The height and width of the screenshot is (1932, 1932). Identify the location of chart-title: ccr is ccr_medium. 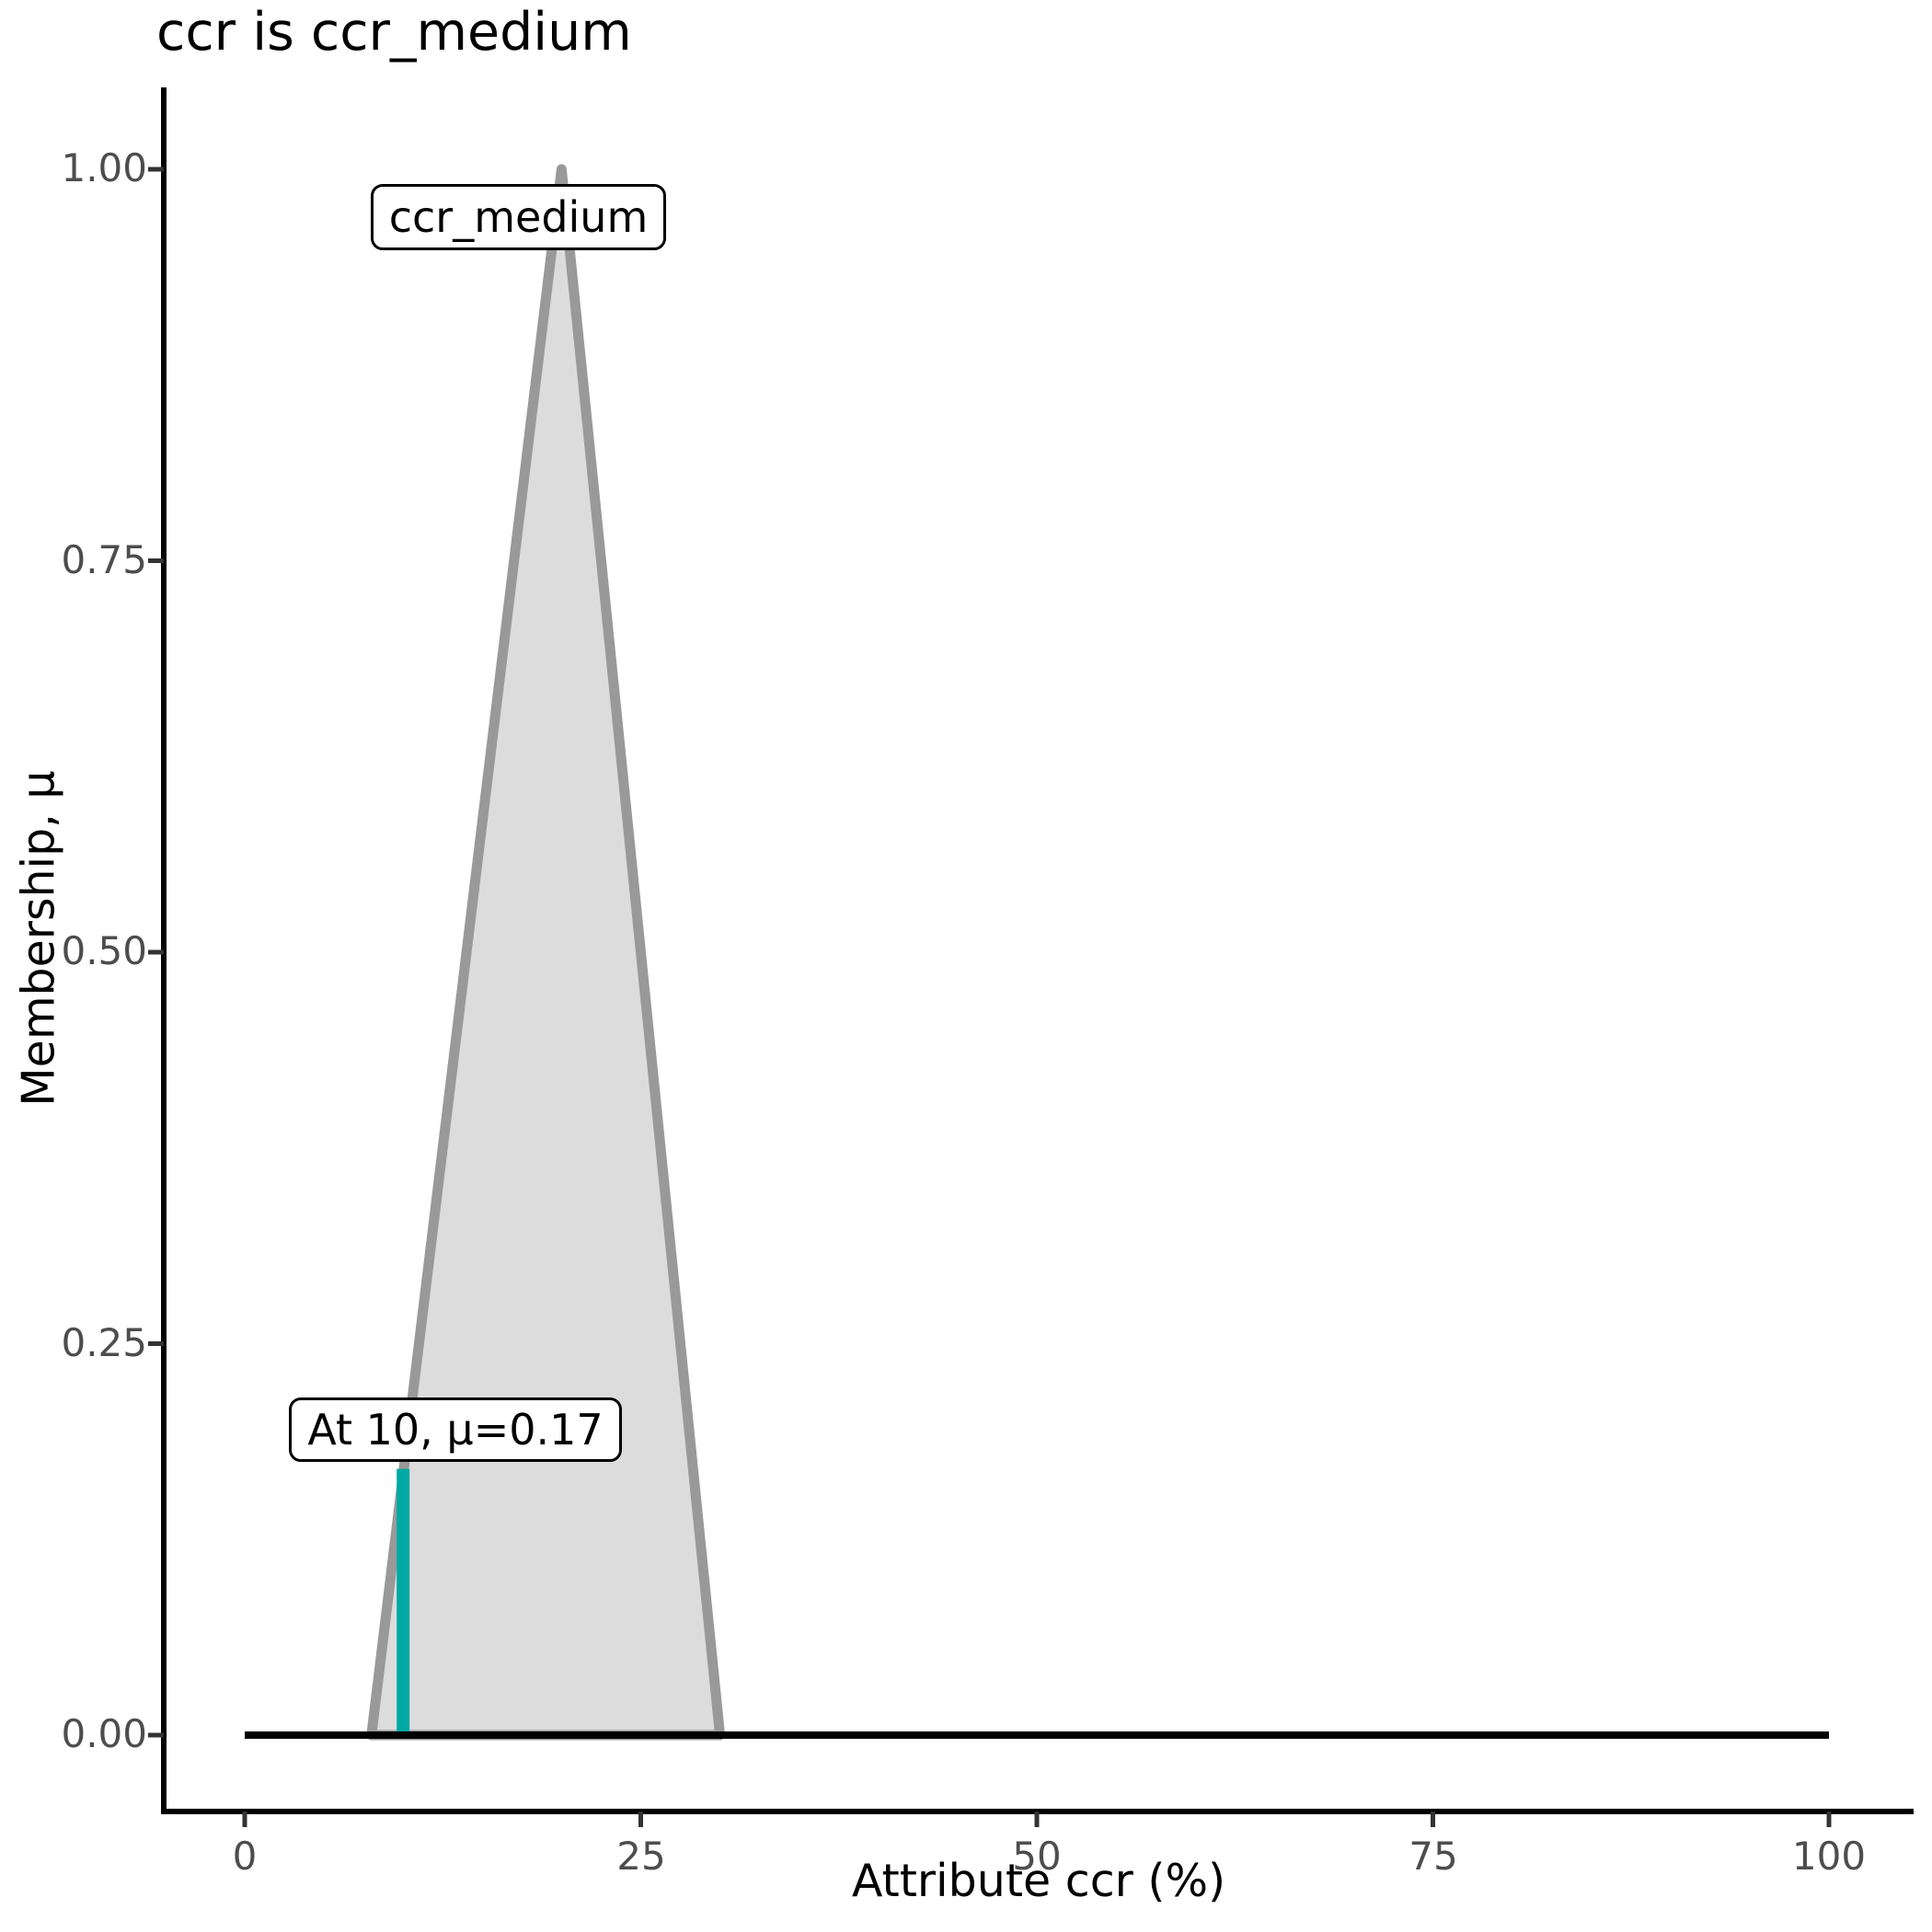
(394, 32).